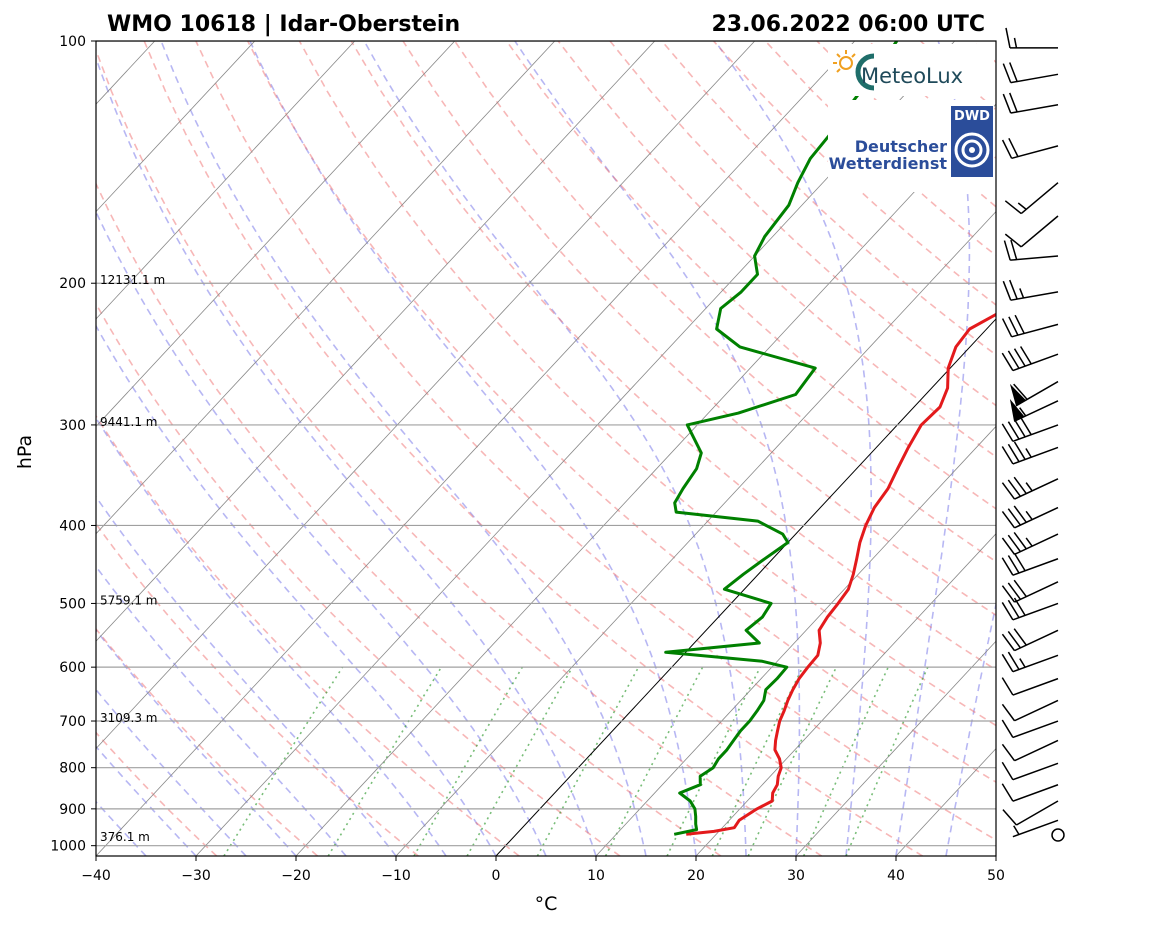 This screenshot has width=1160, height=925. I want to click on sun-icon, so click(844, 61).